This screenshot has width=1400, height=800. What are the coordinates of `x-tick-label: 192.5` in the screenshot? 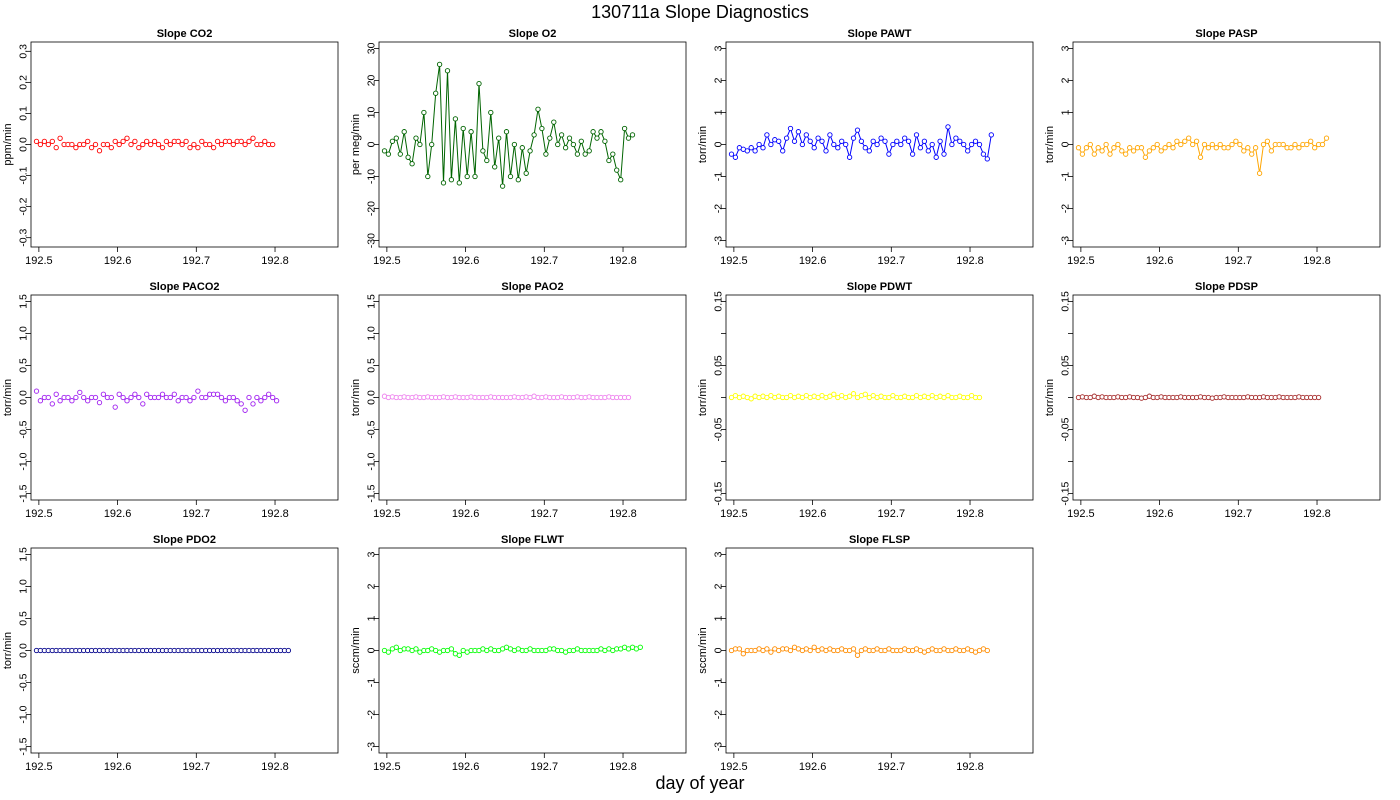 It's located at (387, 261).